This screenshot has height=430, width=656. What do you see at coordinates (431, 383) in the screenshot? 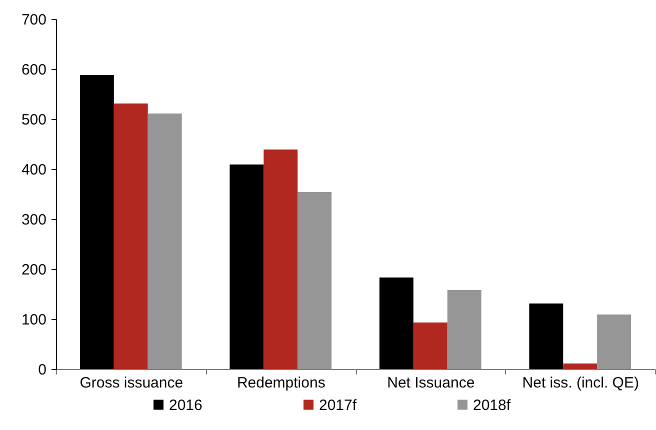
I see `x-tick-label: Net Issuance` at bounding box center [431, 383].